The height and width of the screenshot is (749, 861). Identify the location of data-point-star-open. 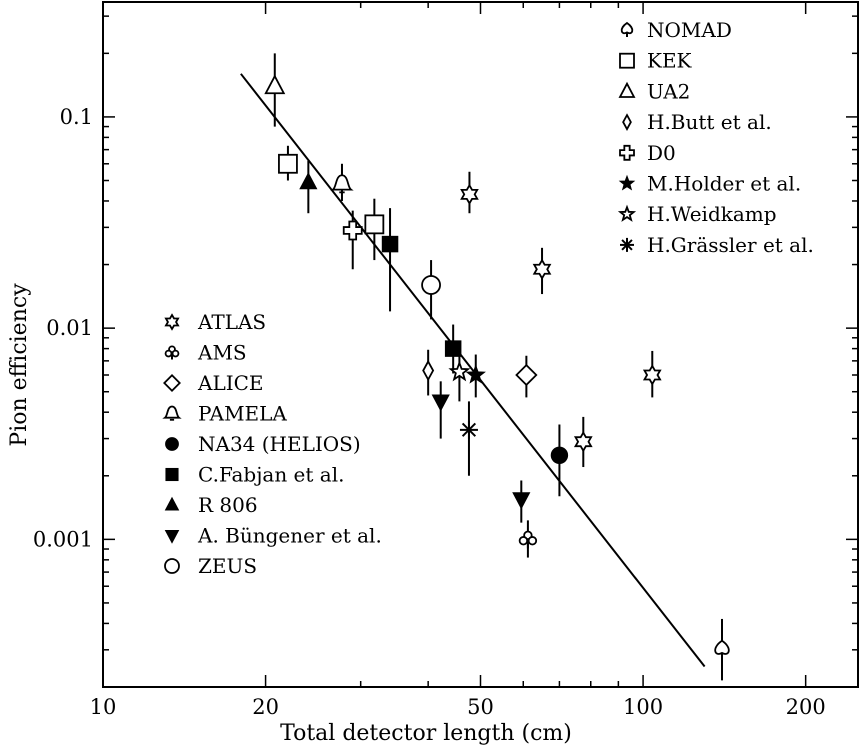
(459, 376).